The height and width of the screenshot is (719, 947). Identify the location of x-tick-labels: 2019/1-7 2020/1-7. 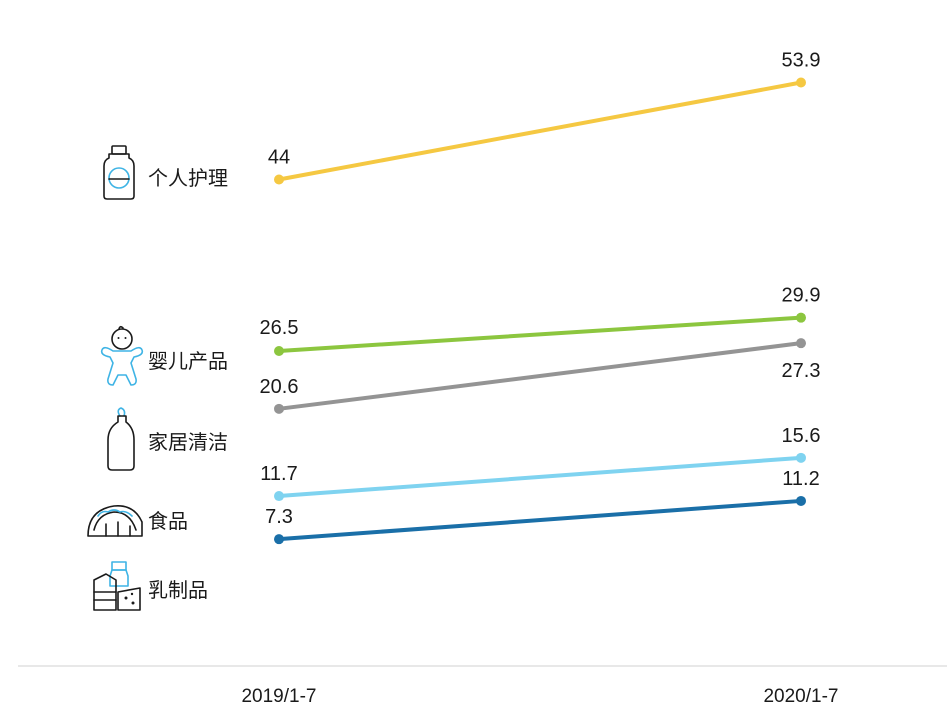
(539, 696).